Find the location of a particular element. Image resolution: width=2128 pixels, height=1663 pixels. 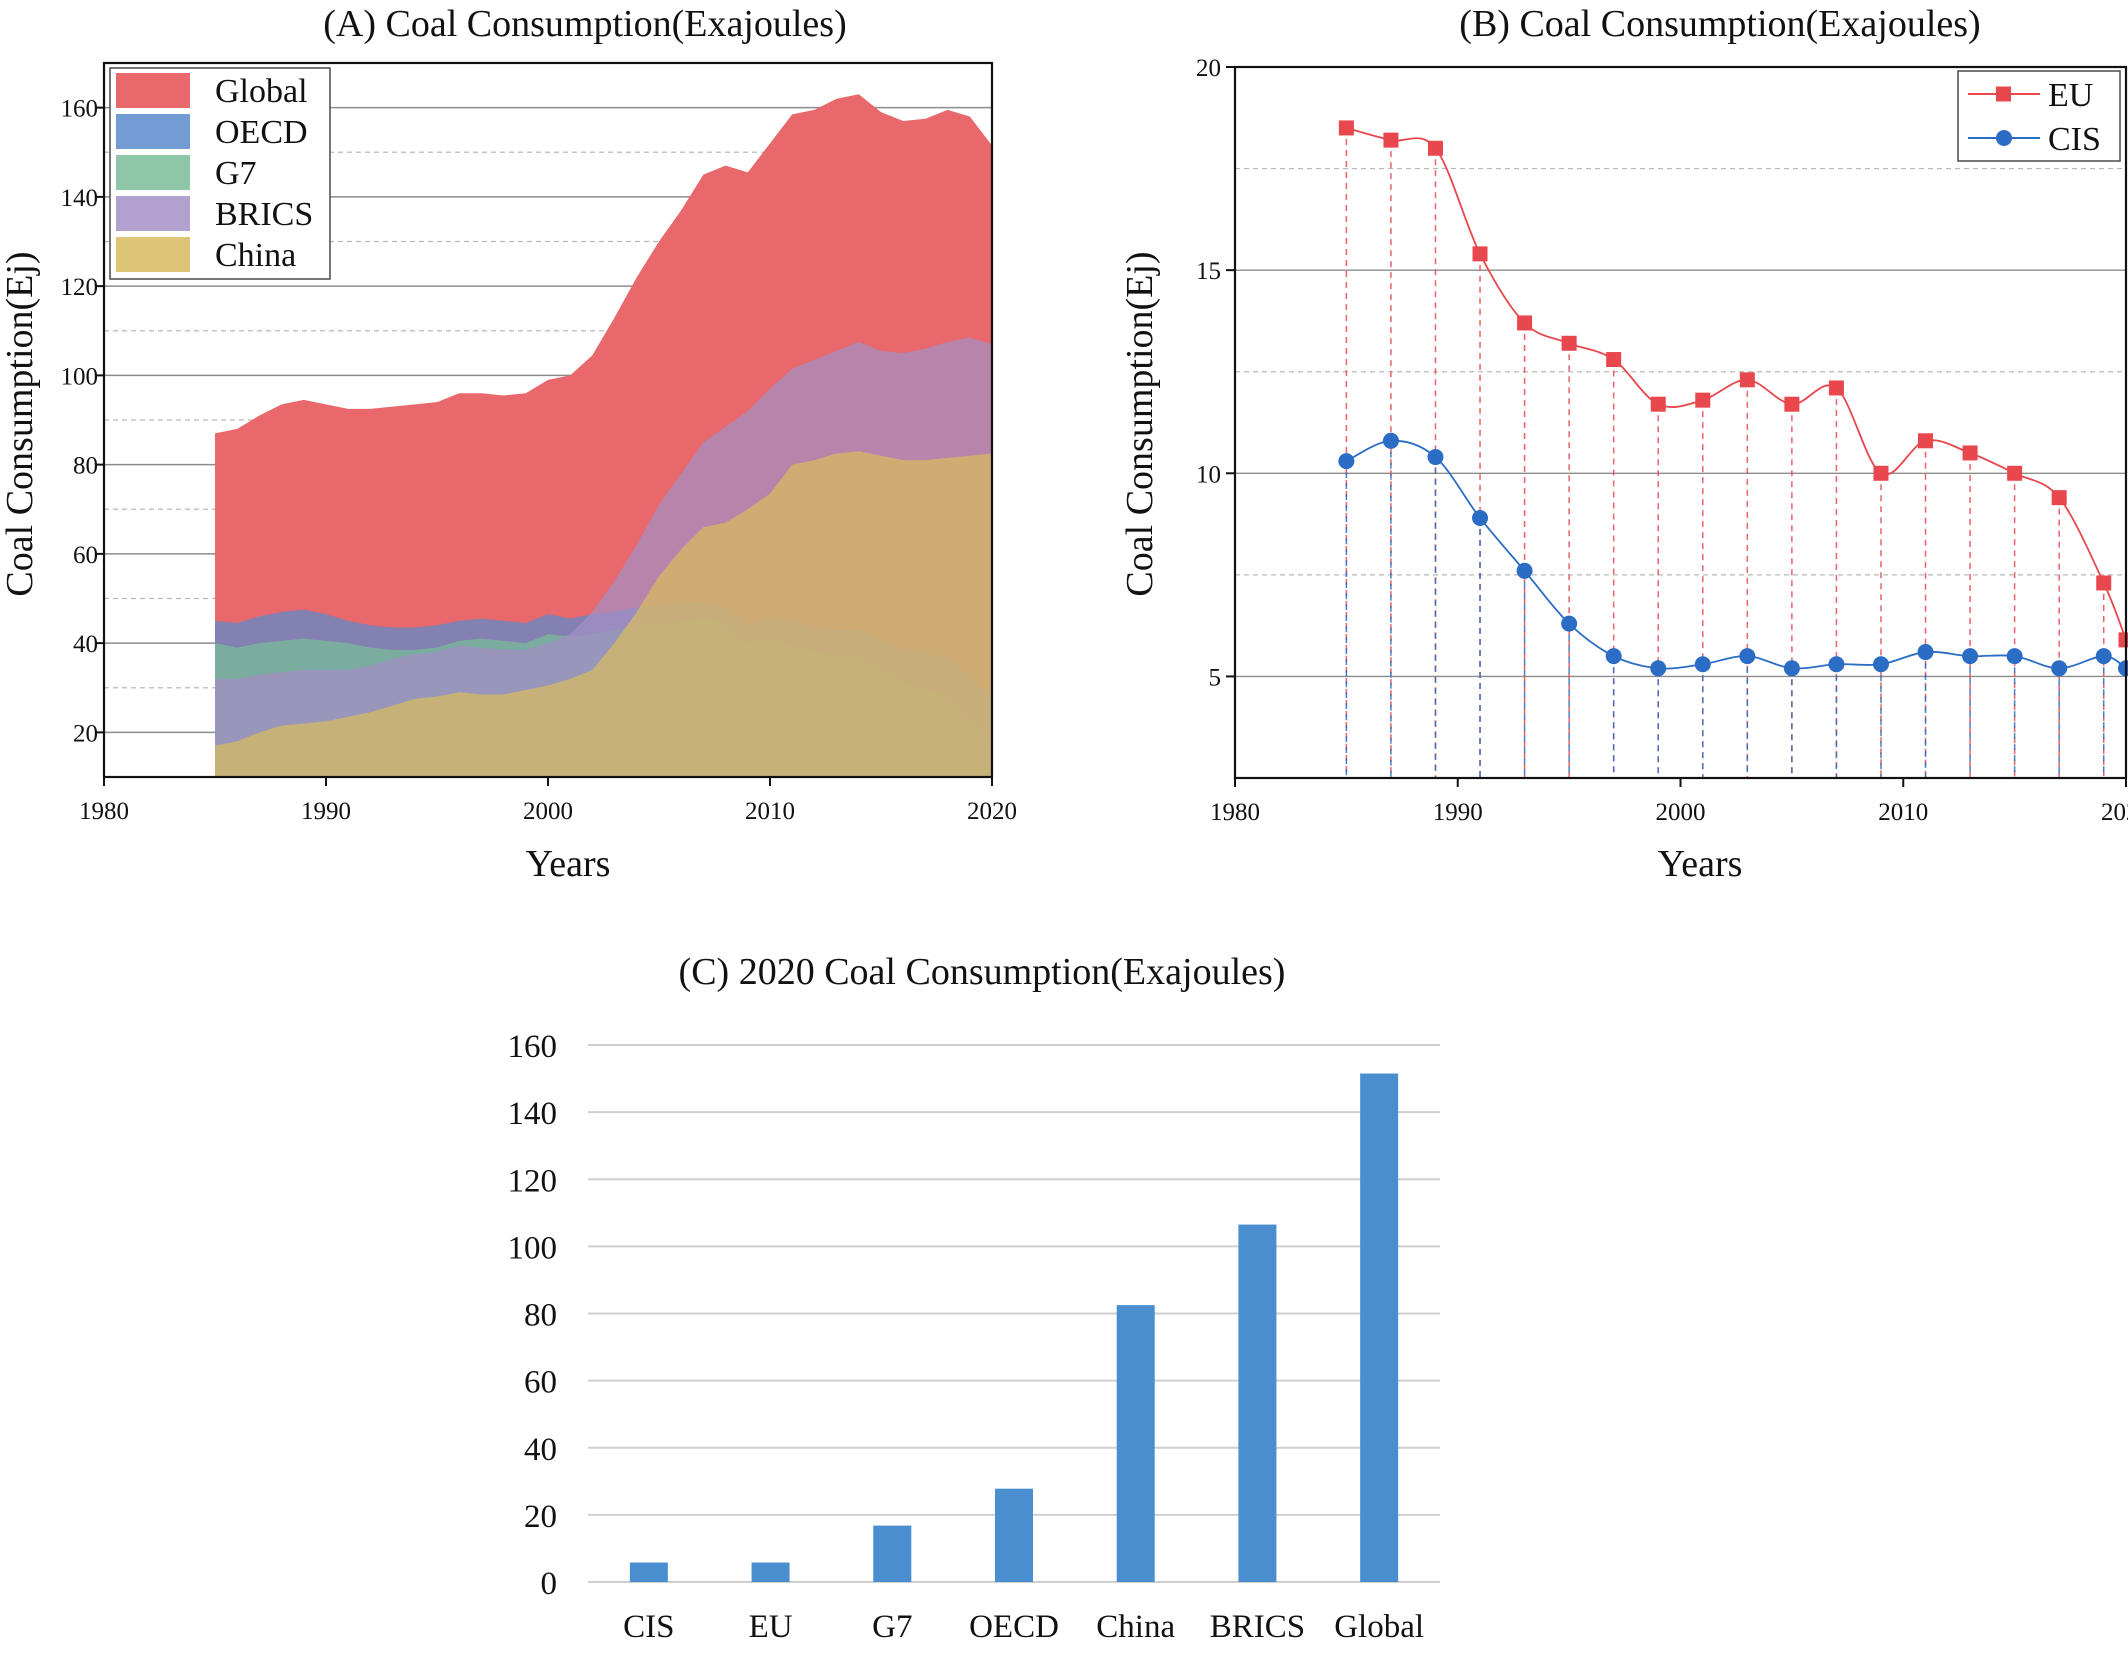

panel-c-y-ticks: 0 20 40 60 80 100 120 140 160 is located at coordinates (533, 1315).